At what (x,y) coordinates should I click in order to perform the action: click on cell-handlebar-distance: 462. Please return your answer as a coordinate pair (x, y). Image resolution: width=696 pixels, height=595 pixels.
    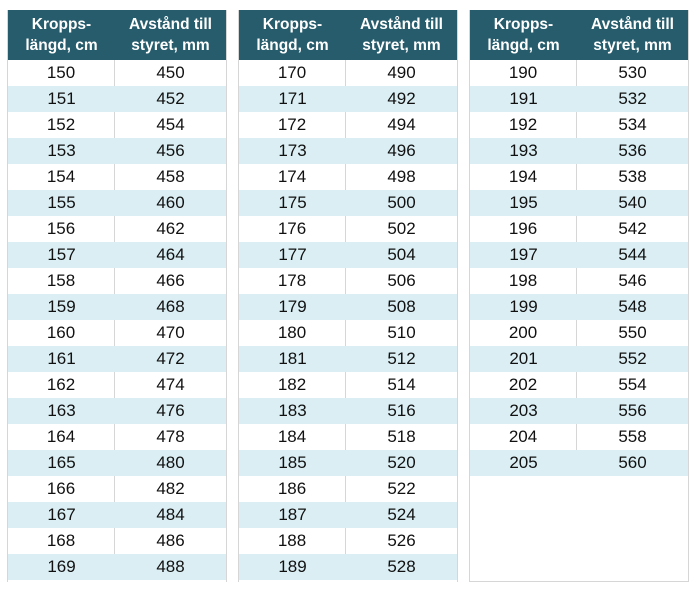
    Looking at the image, I should click on (170, 228).